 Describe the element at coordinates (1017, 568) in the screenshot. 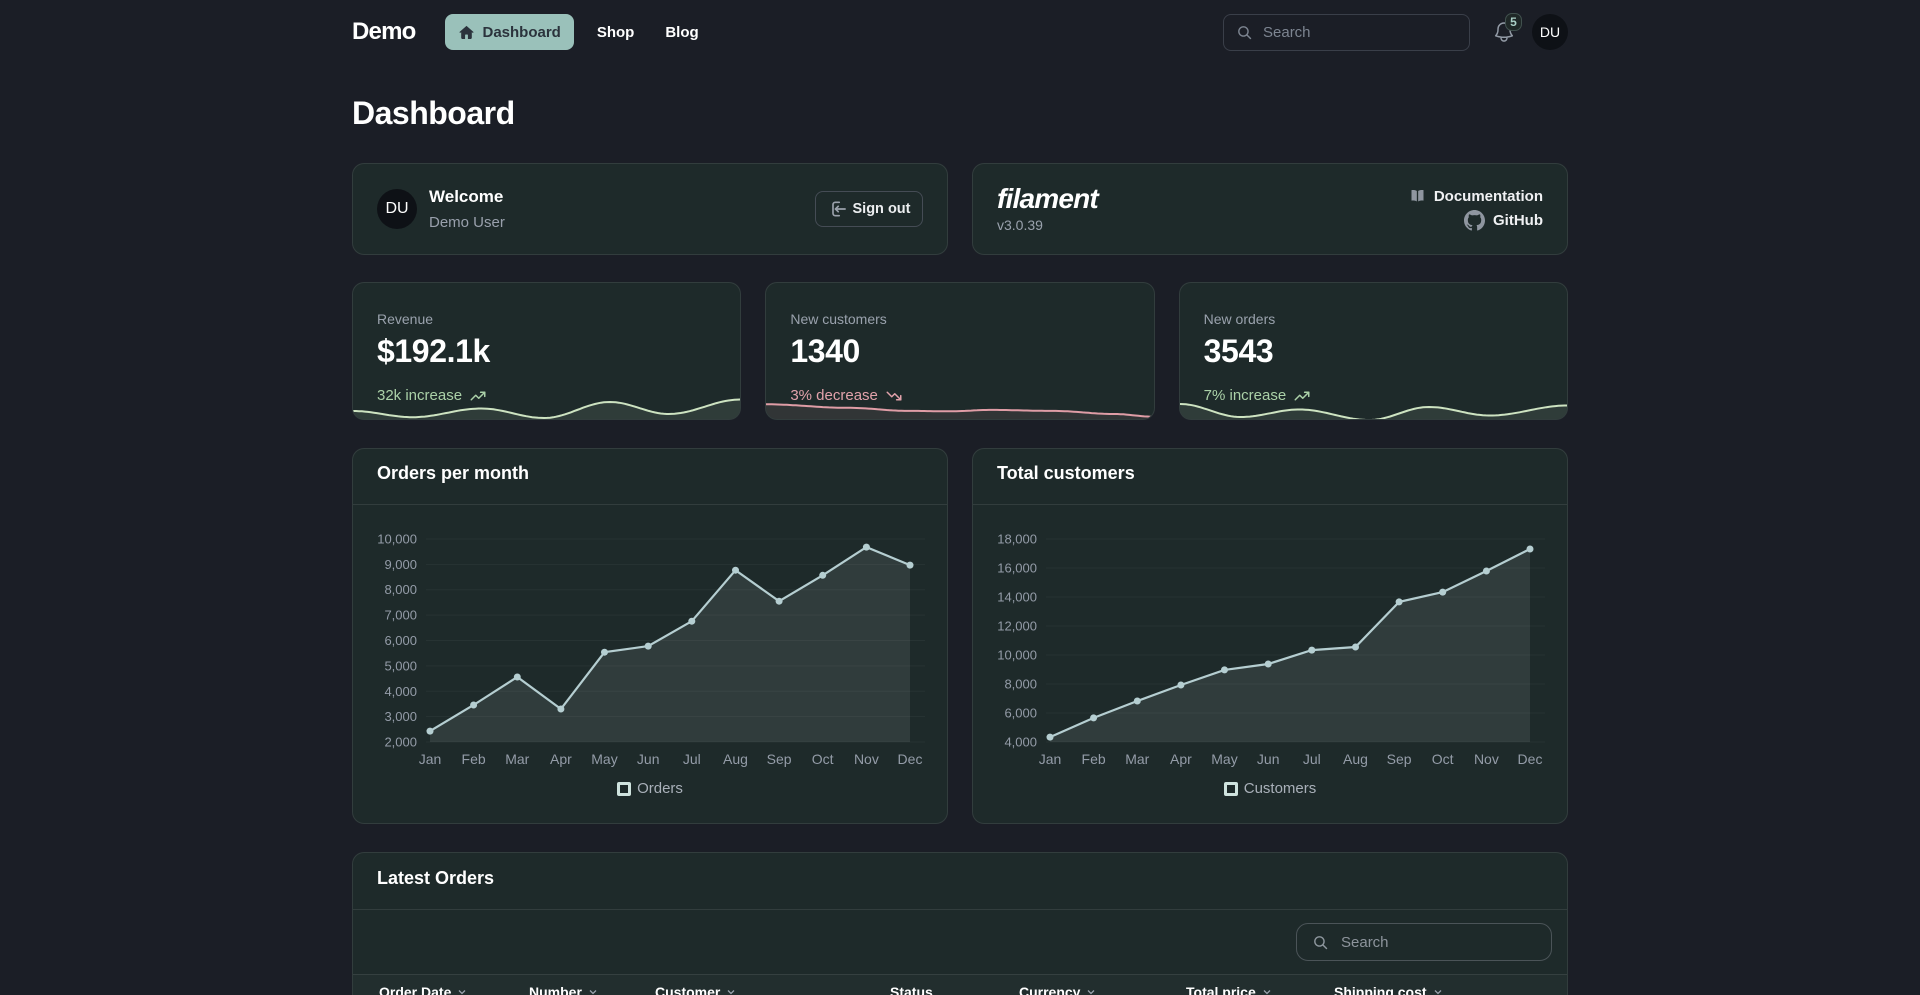

I see `svg-text: 16,000` at that location.